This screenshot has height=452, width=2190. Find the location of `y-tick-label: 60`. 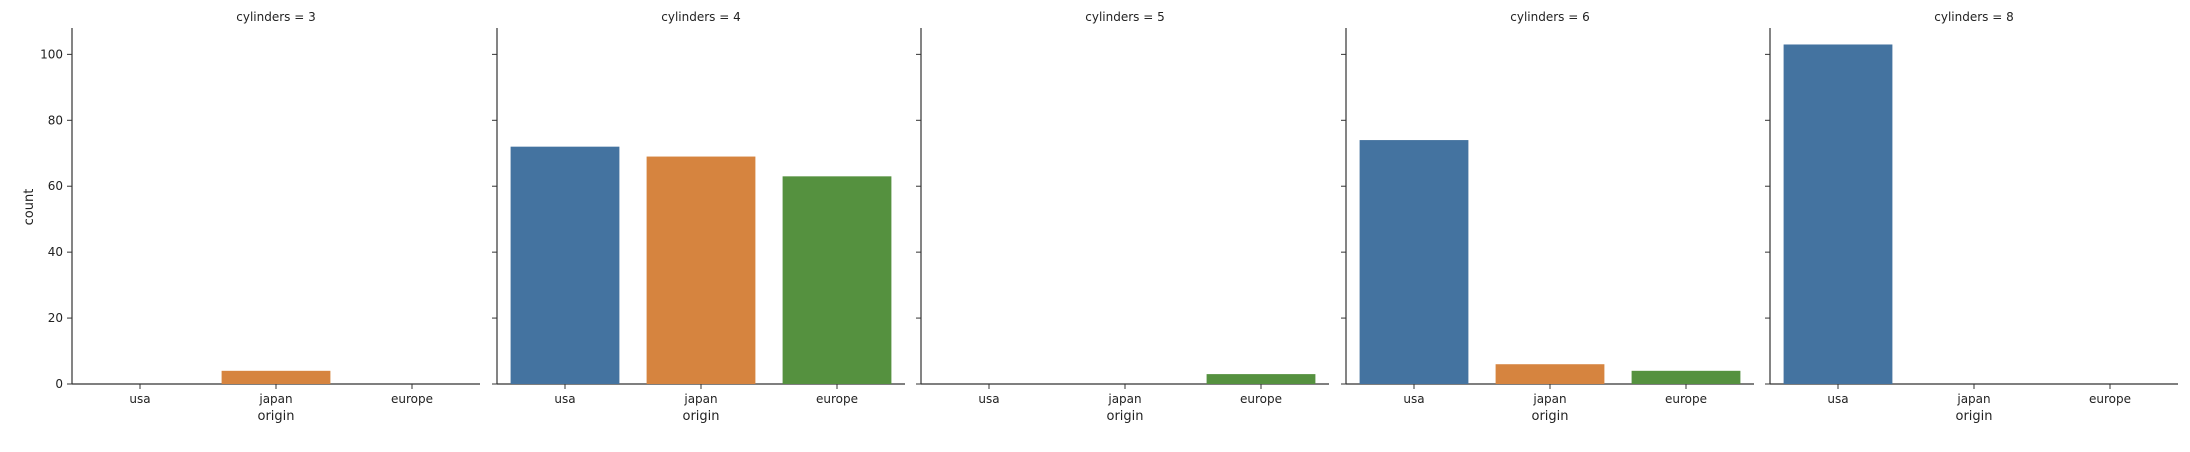

y-tick-label: 60 is located at coordinates (55, 186).